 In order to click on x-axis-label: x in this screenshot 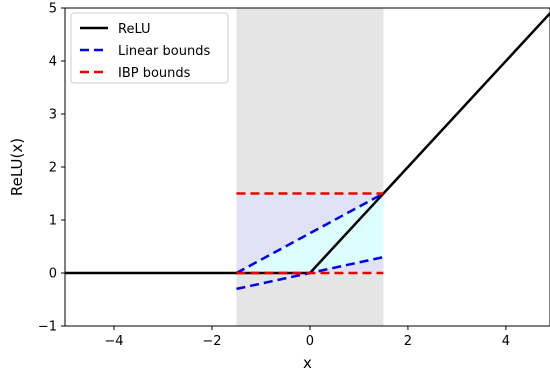, I will do `click(307, 363)`.